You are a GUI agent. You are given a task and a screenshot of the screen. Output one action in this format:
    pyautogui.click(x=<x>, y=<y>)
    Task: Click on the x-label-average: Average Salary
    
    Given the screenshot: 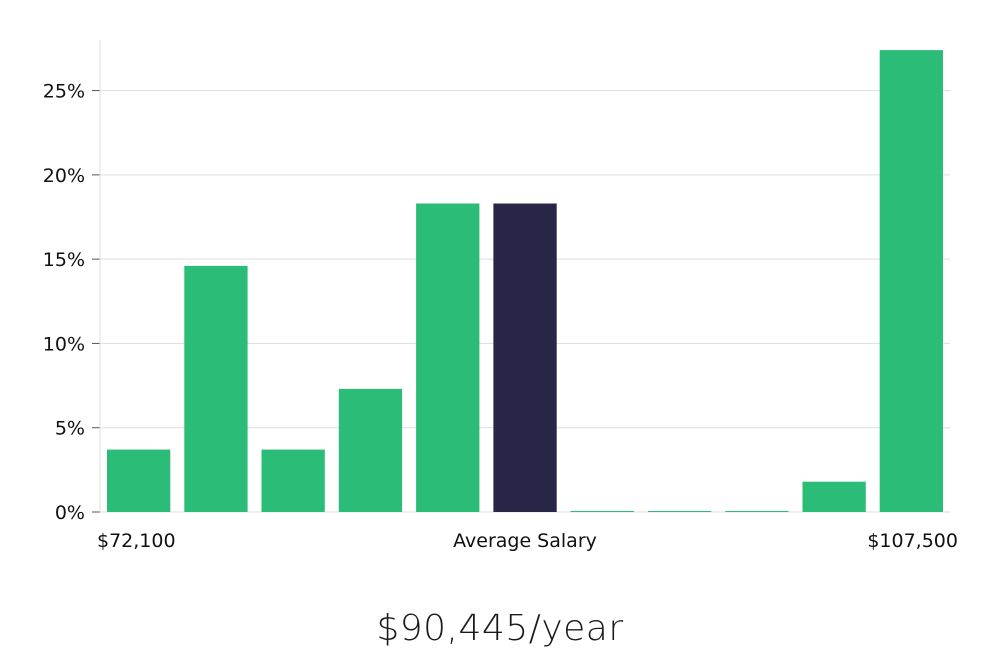 What is the action you would take?
    pyautogui.click(x=525, y=541)
    